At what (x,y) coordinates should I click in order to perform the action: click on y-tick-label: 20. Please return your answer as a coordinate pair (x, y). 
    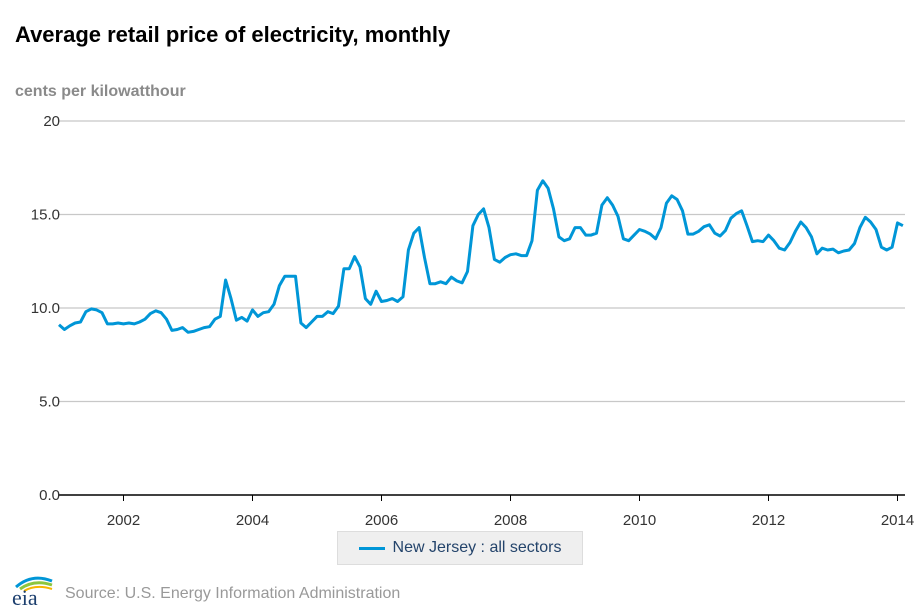
    Looking at the image, I should click on (51, 121).